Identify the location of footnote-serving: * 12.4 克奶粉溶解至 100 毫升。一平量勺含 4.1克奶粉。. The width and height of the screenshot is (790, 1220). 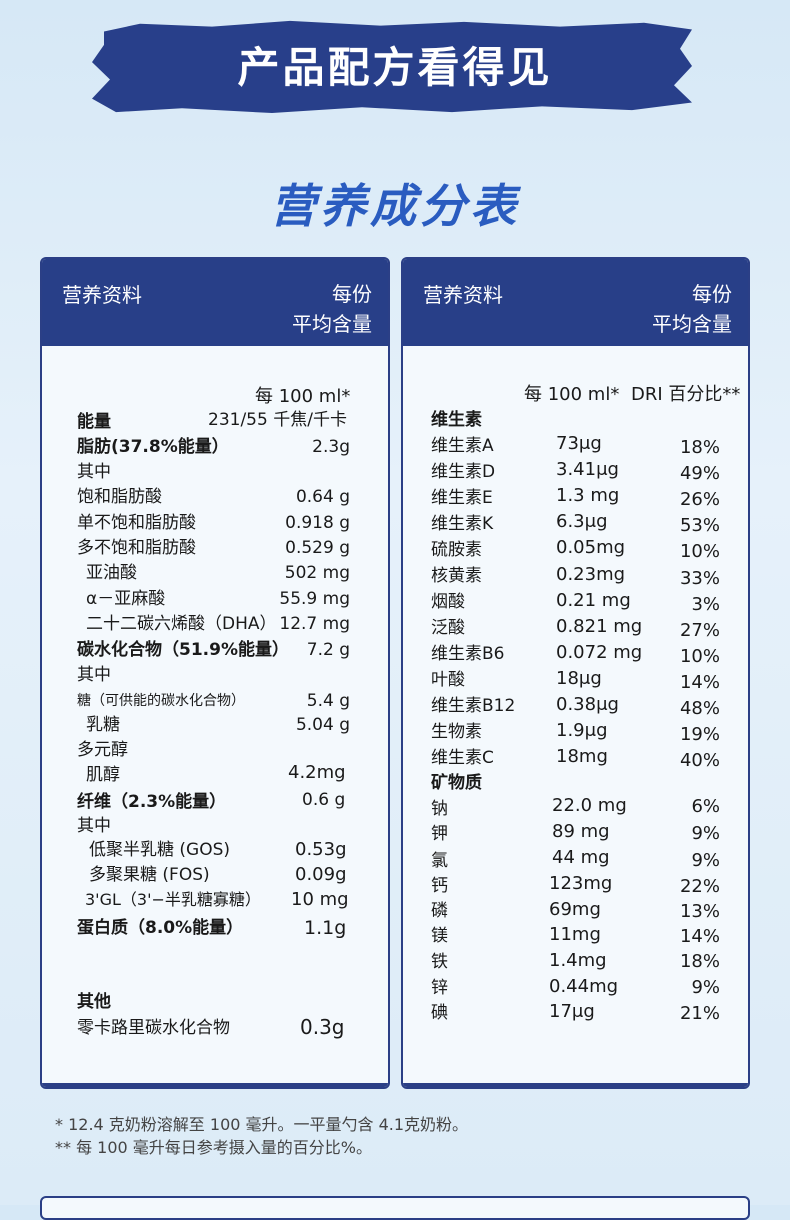
(262, 1124).